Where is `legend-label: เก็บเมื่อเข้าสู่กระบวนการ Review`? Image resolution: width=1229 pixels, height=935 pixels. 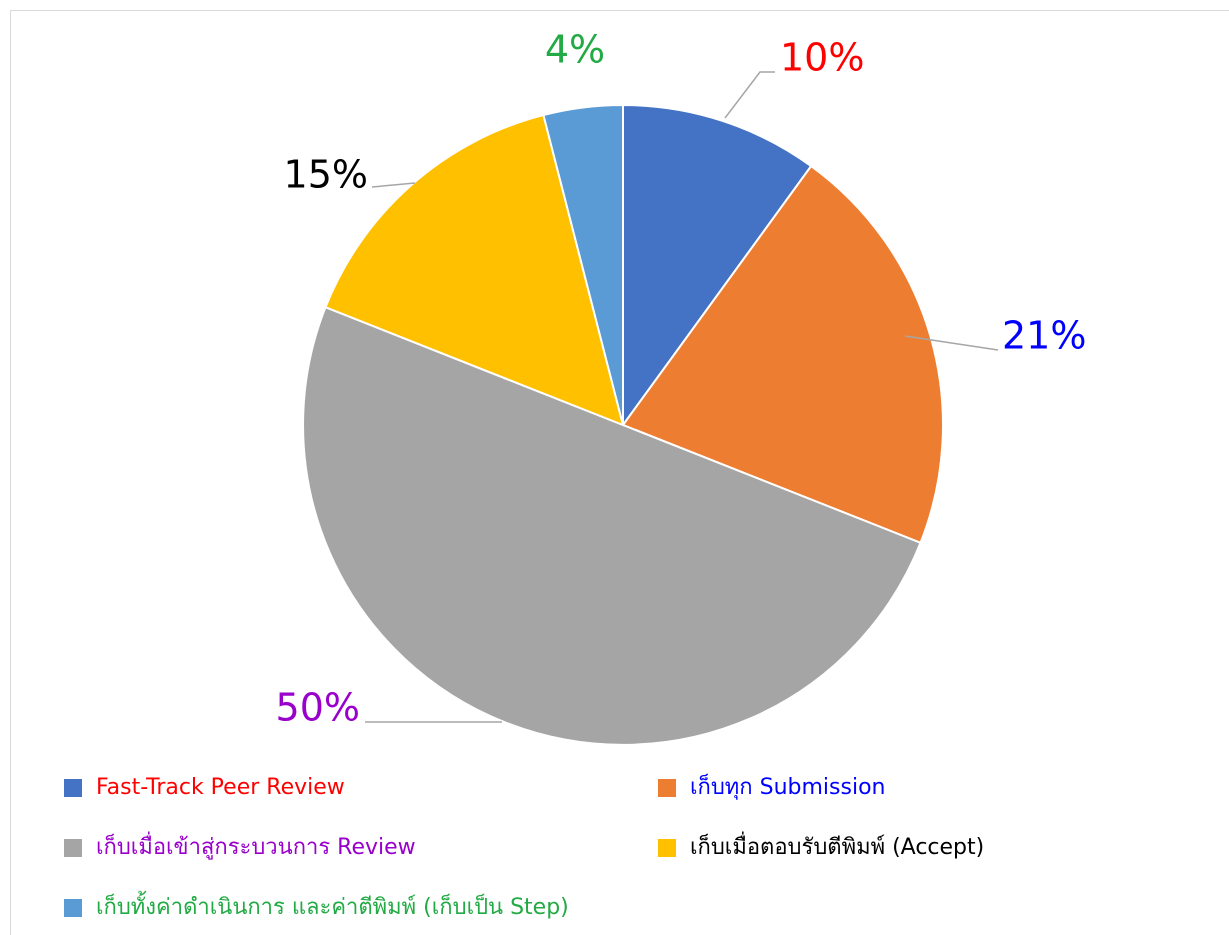 legend-label: เก็บเมื่อเข้าสู่กระบวนการ Review is located at coordinates (256, 845).